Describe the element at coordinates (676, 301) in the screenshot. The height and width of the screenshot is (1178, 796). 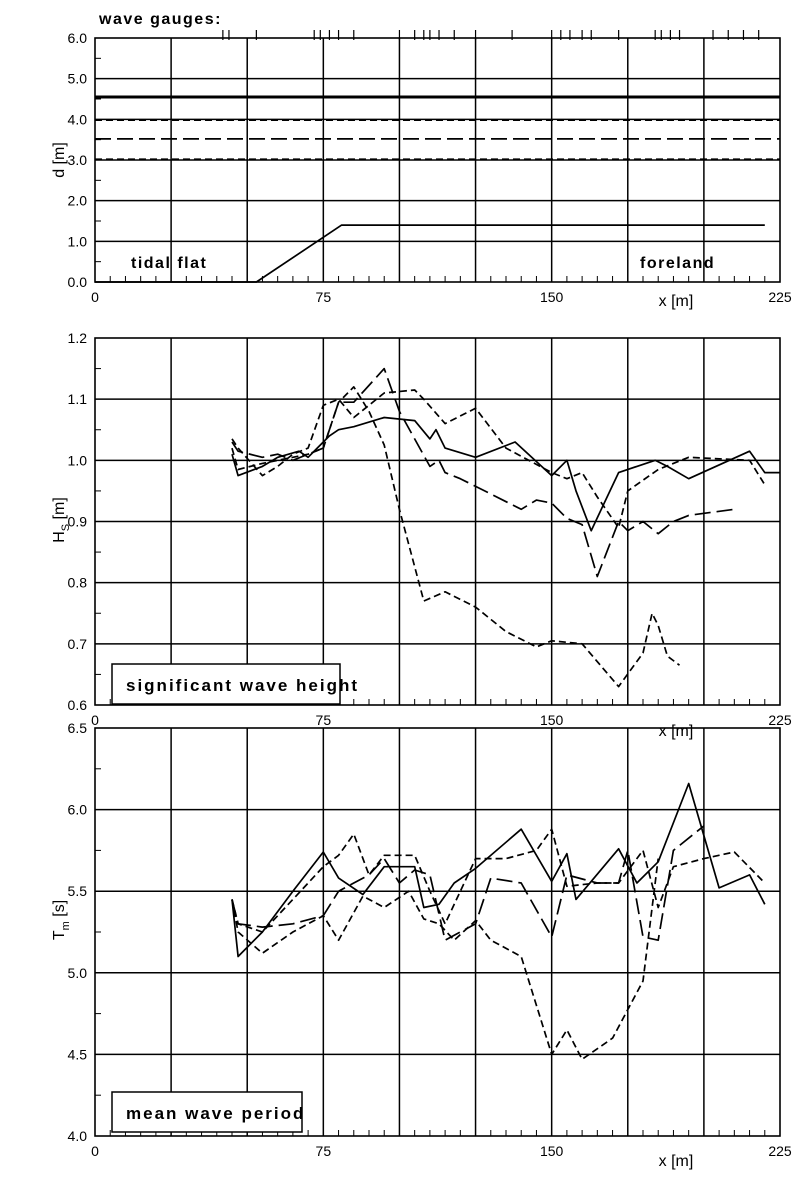
I see `depth-x-axis-title: x [m]` at that location.